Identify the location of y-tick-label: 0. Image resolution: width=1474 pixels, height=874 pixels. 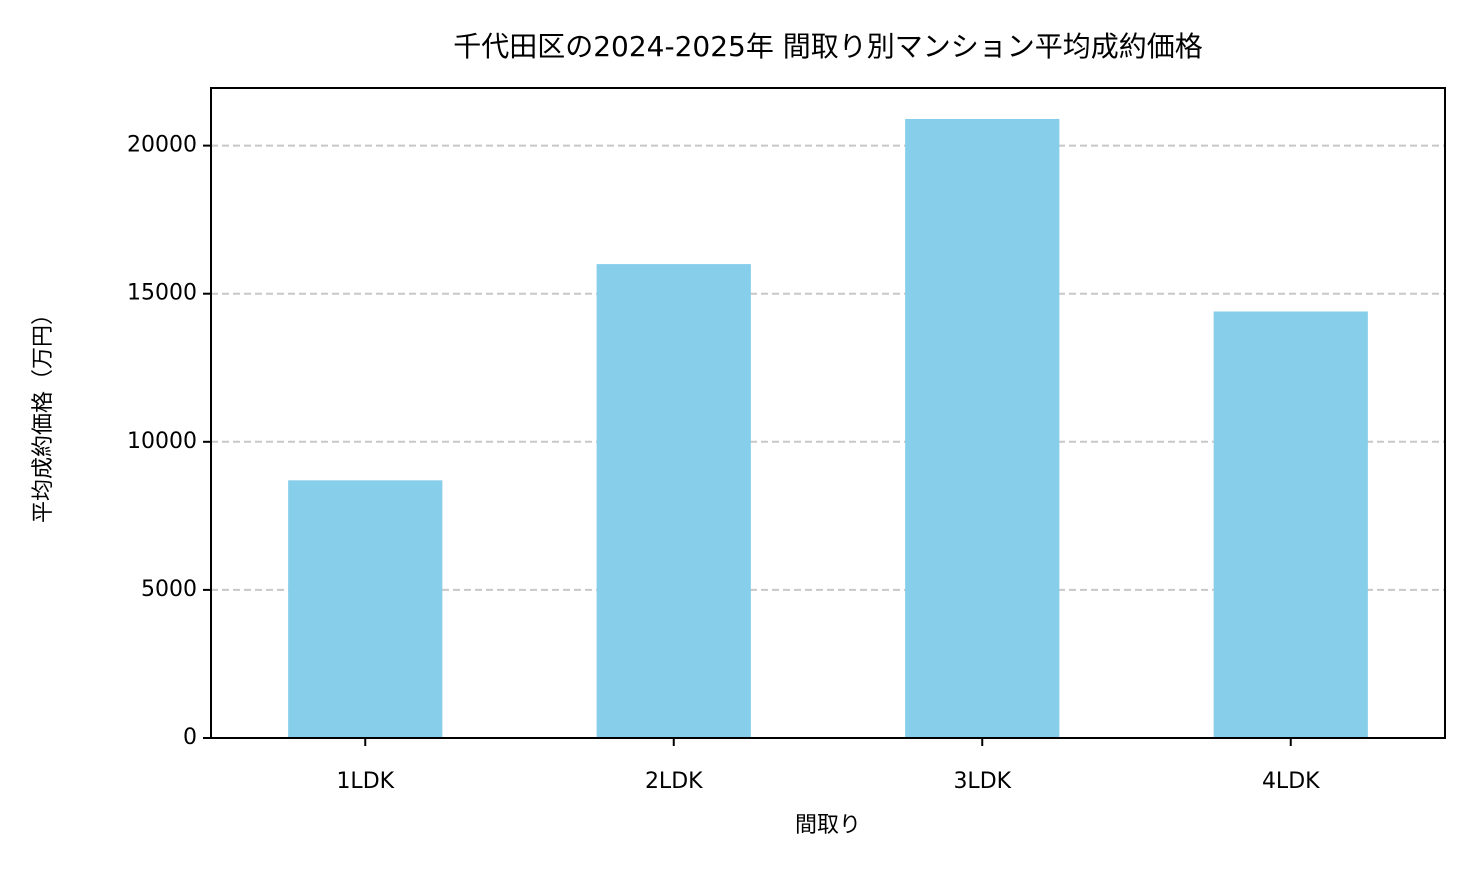
(190, 737).